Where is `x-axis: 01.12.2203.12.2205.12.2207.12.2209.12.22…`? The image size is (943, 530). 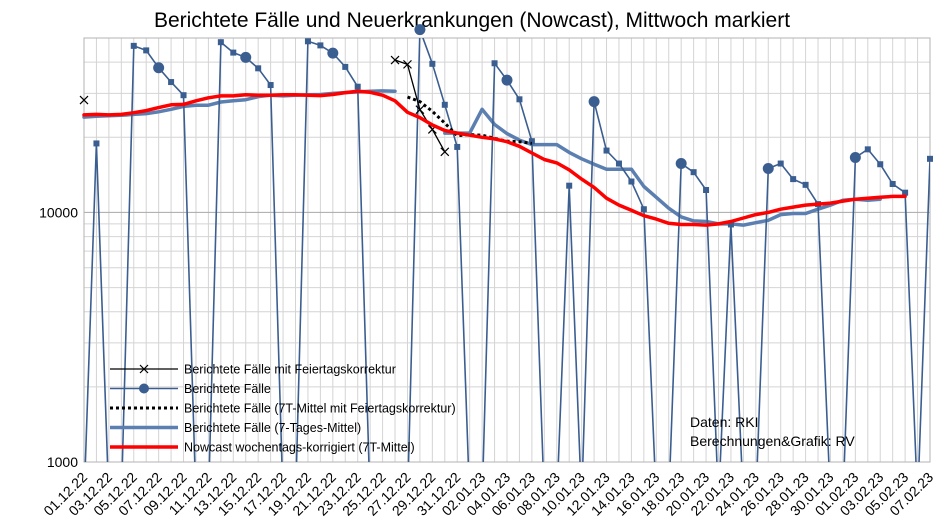 x-axis: 01.12.2203.12.2205.12.2207.12.2209.12.22… is located at coordinates (488, 494).